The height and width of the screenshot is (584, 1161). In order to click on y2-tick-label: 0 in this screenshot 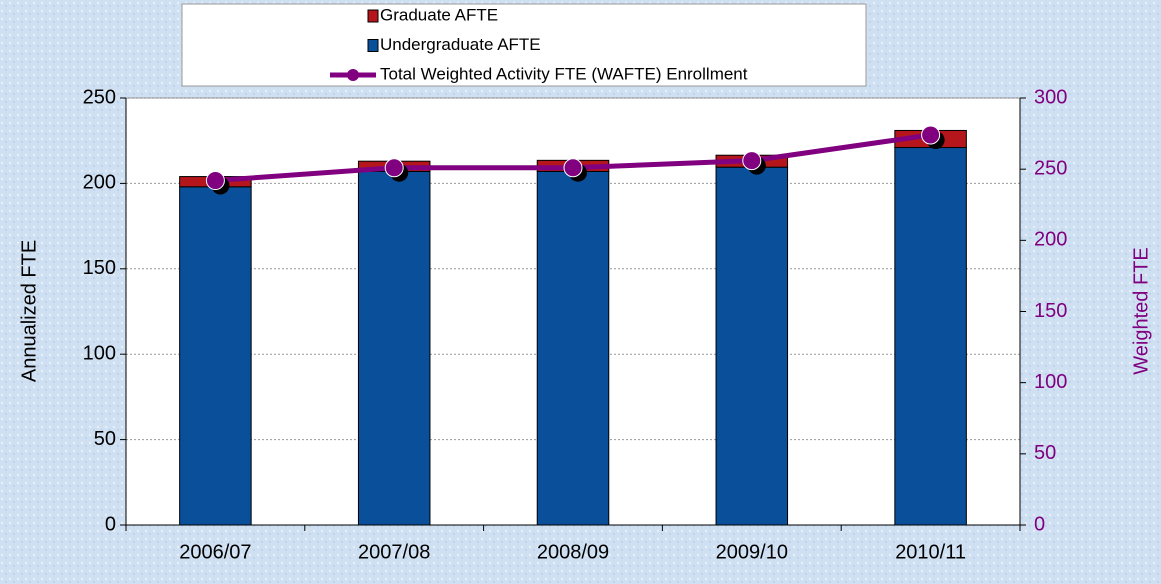, I will do `click(1039, 524)`.